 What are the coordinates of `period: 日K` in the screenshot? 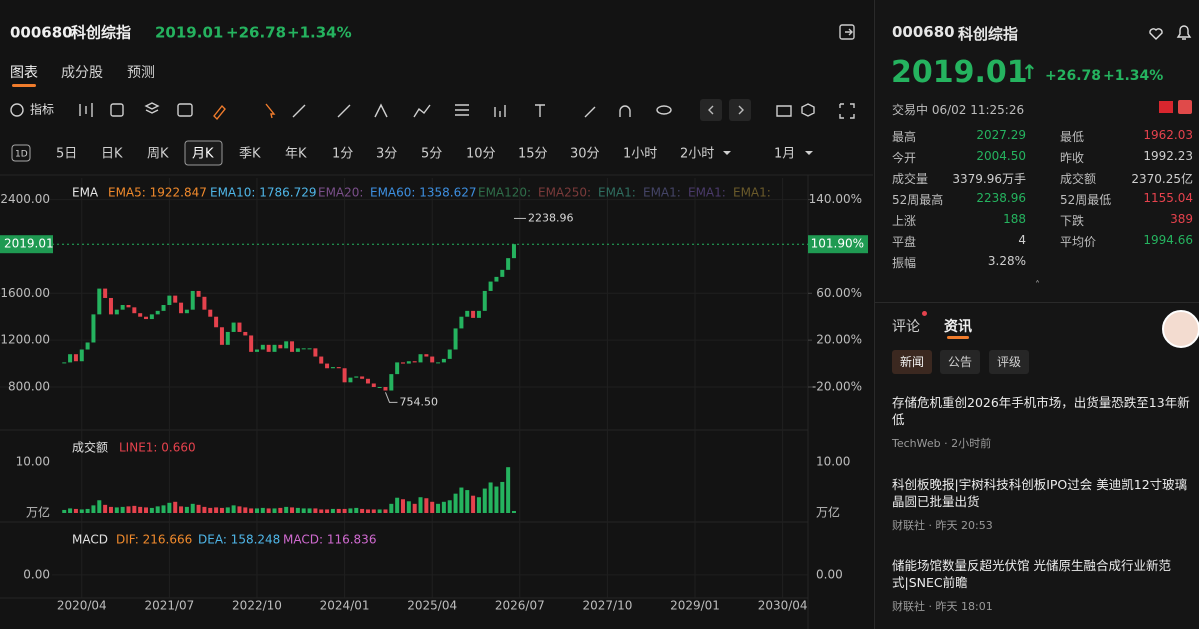 It's located at (112, 154).